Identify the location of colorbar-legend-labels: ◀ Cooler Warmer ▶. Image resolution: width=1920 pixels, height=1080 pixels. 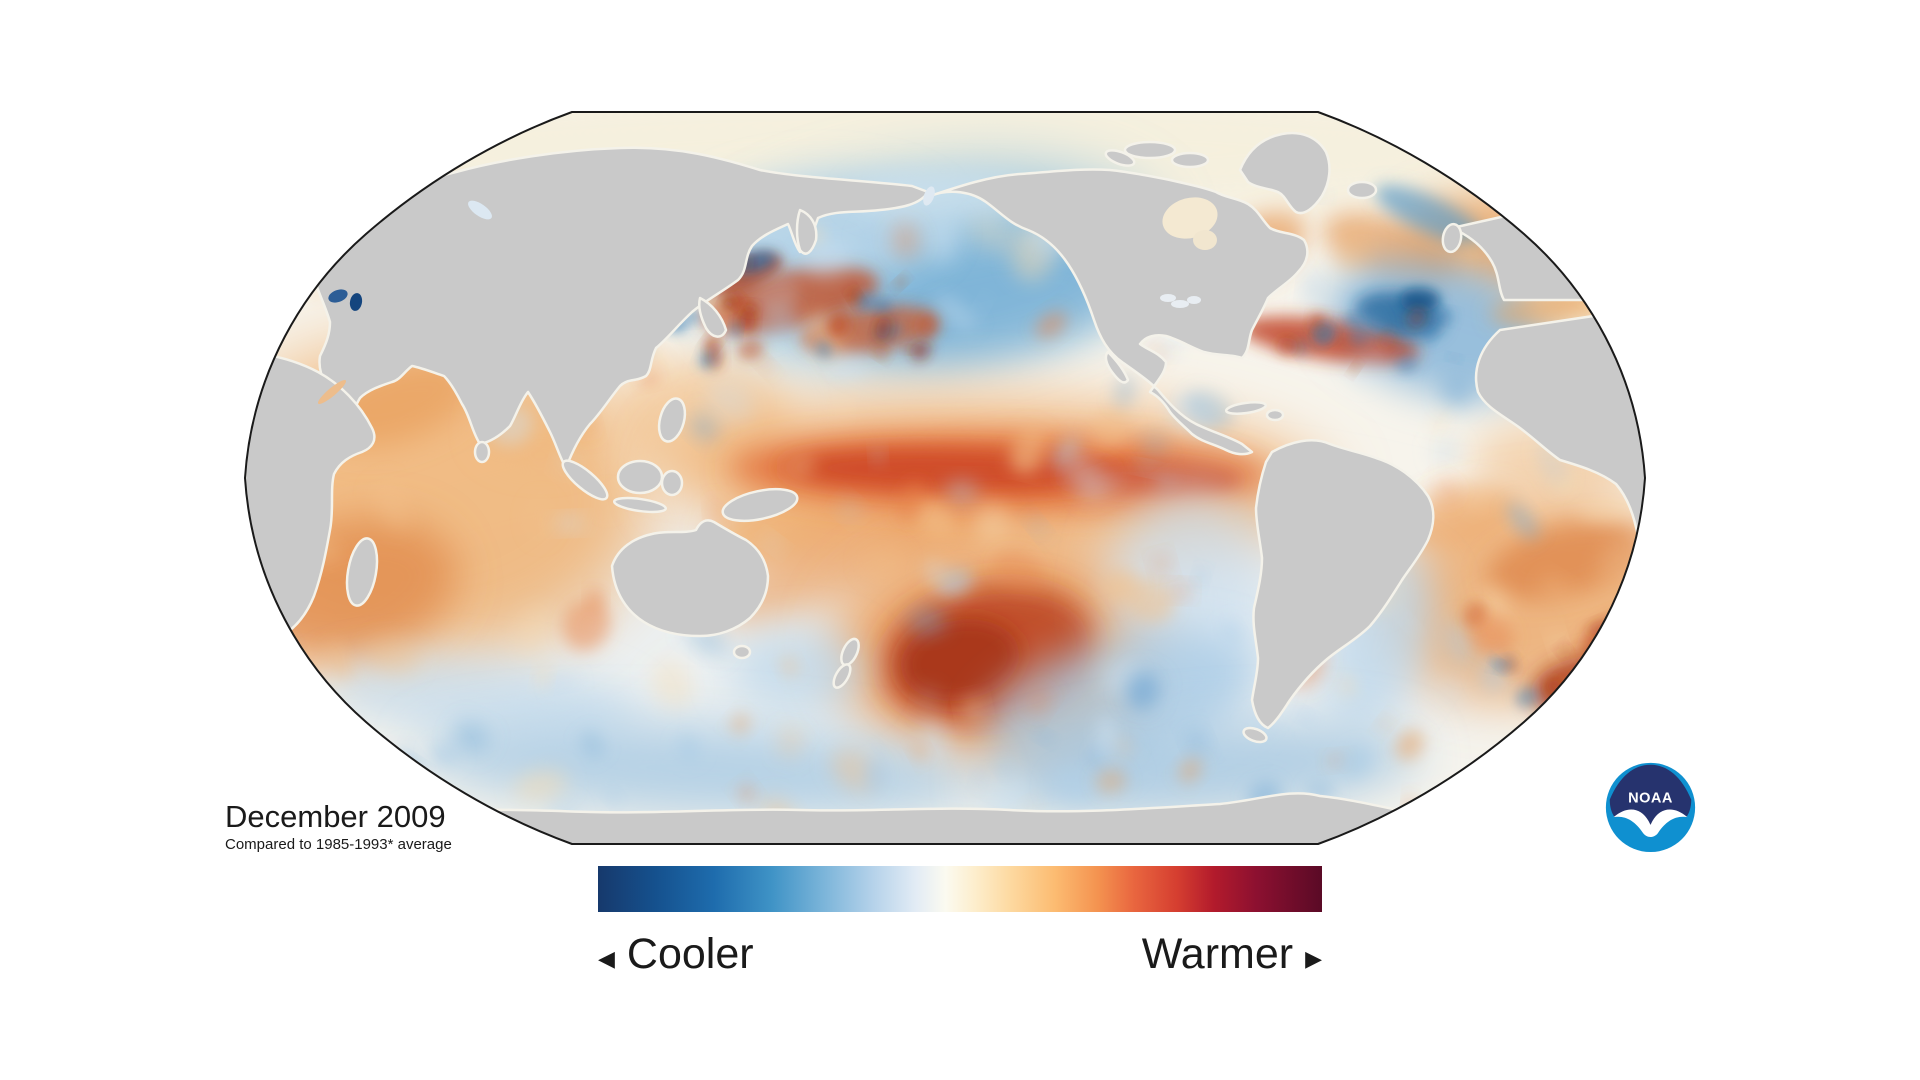
(960, 954).